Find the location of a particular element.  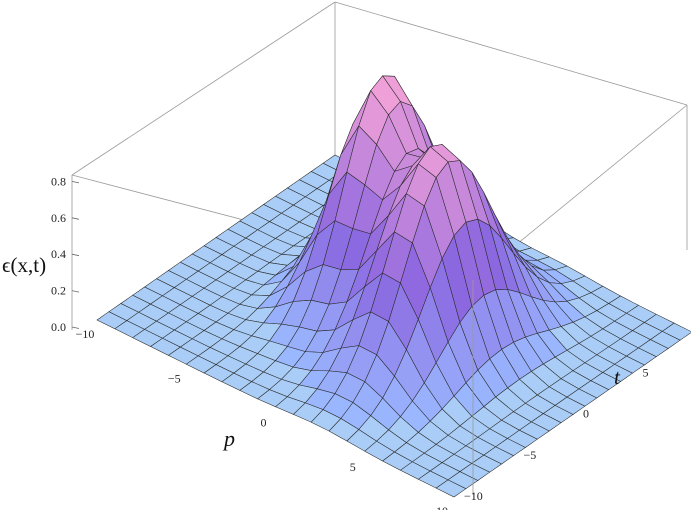

t-tick-label: −10 is located at coordinates (473, 496).